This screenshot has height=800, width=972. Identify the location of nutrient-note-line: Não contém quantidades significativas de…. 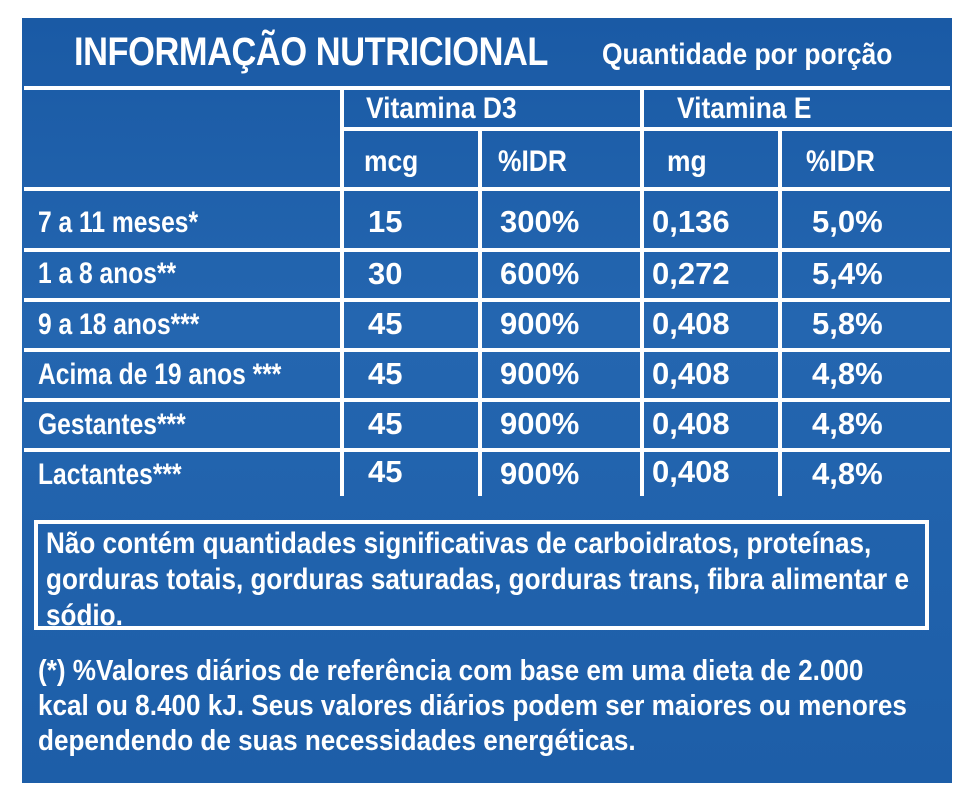
(459, 543).